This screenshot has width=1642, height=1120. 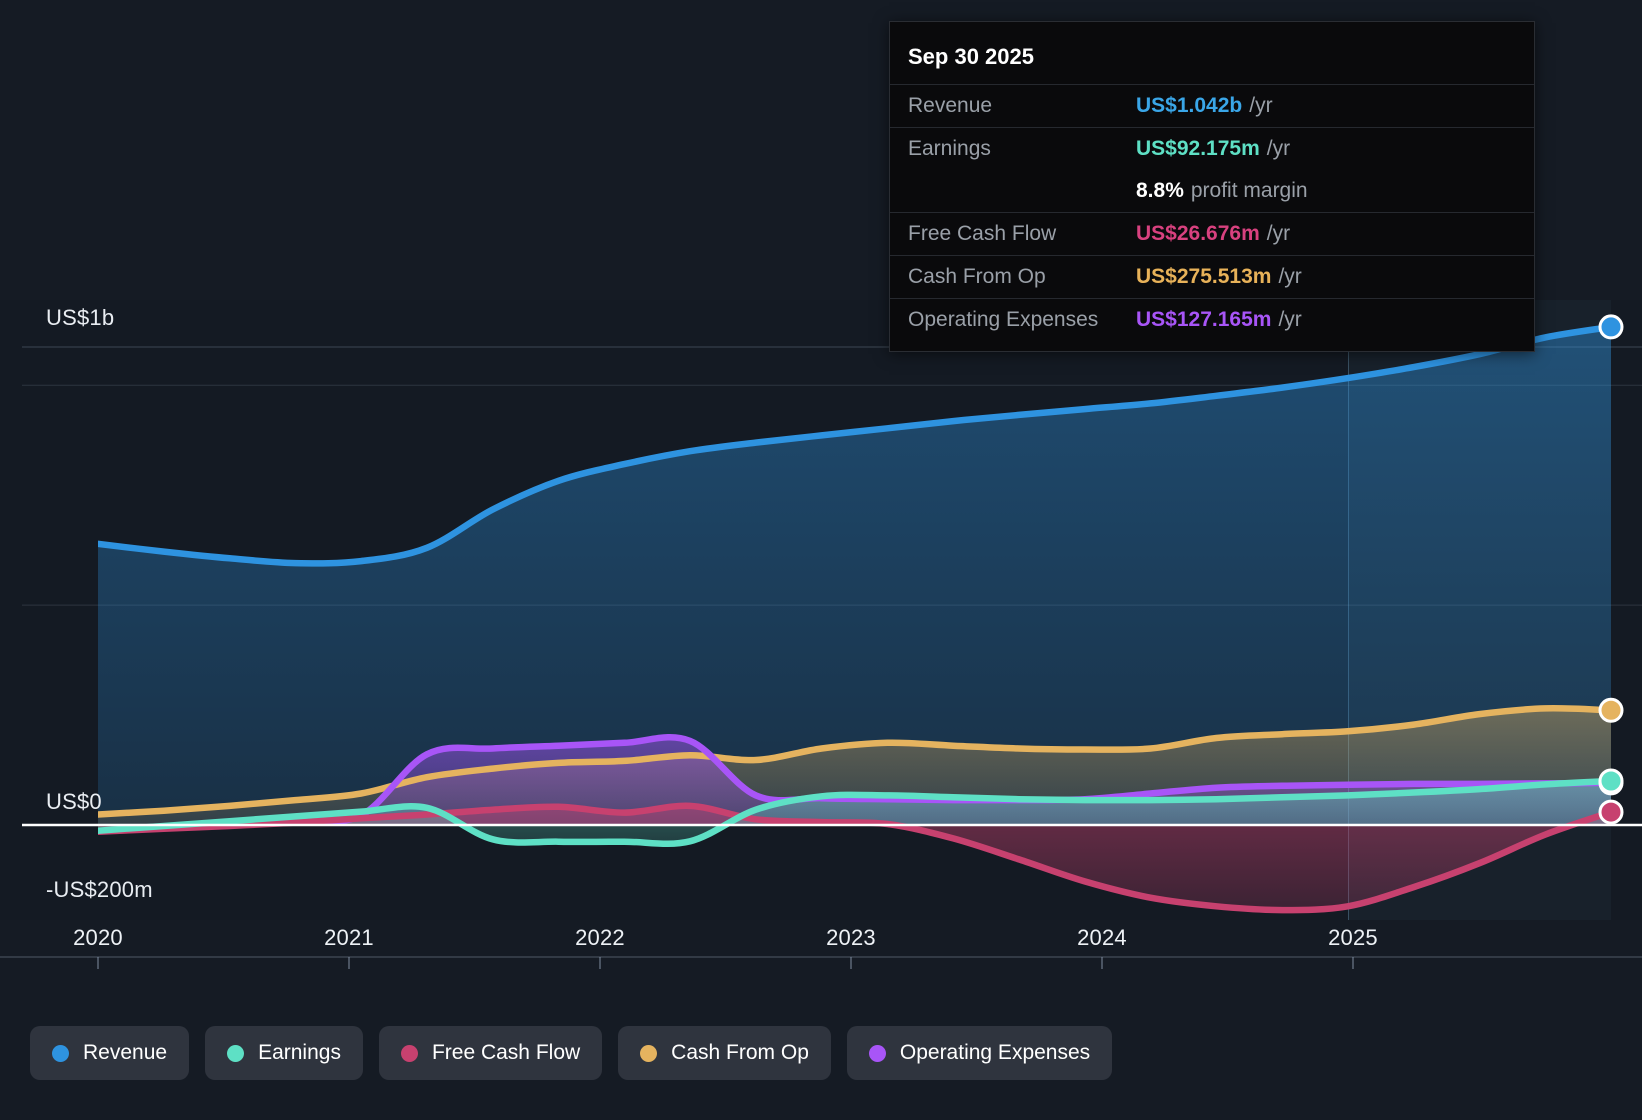 I want to click on tooltip-value-group: US$92.175m/yr, so click(x=1213, y=149).